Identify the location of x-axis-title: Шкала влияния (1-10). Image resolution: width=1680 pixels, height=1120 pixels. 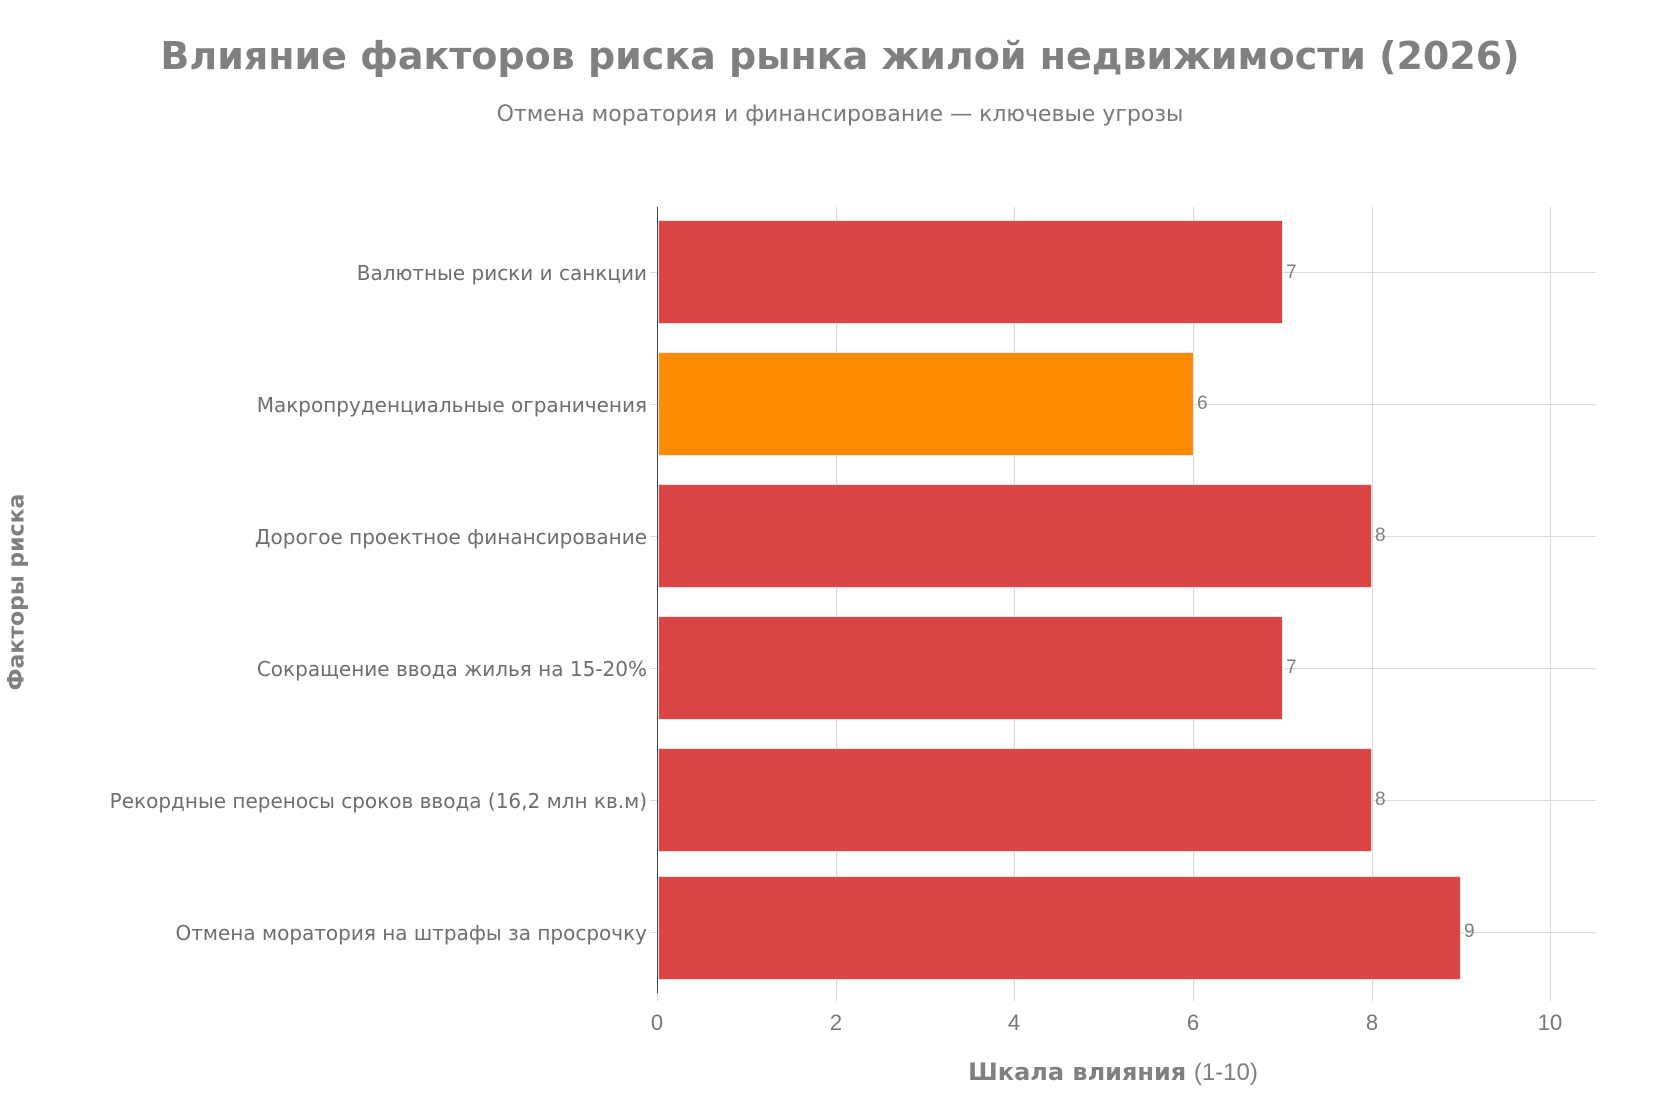
(840, 1072).